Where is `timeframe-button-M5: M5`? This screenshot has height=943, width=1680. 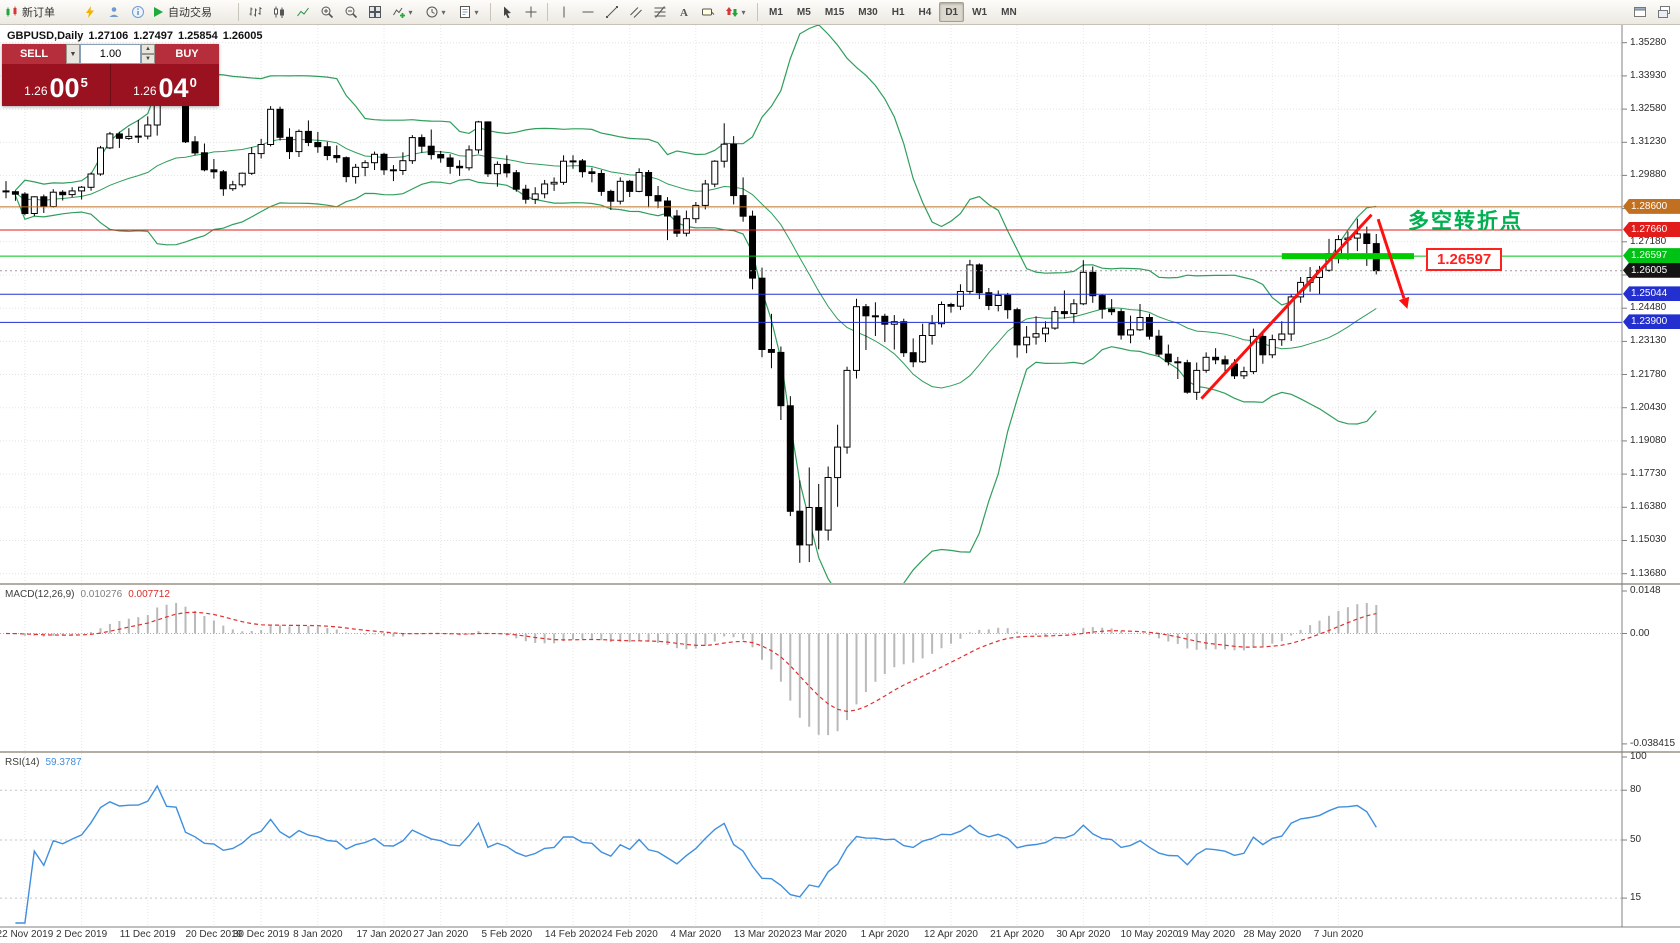 timeframe-button-M5: M5 is located at coordinates (803, 12).